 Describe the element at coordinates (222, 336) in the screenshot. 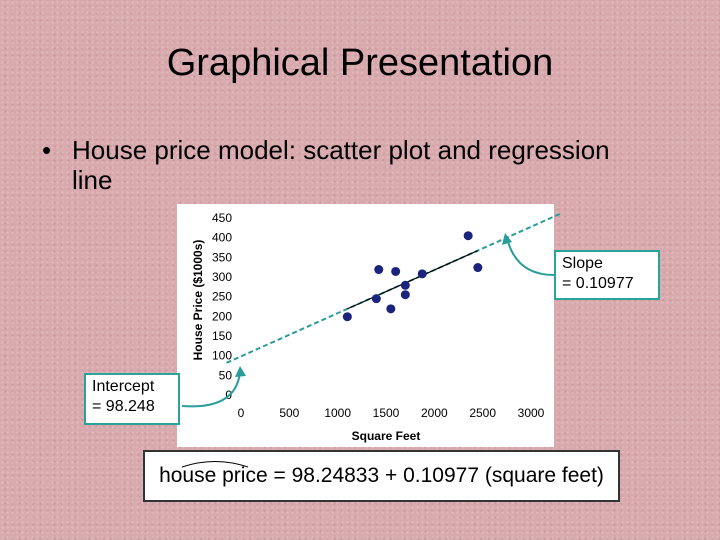

I see `y-tick-label: 150` at that location.